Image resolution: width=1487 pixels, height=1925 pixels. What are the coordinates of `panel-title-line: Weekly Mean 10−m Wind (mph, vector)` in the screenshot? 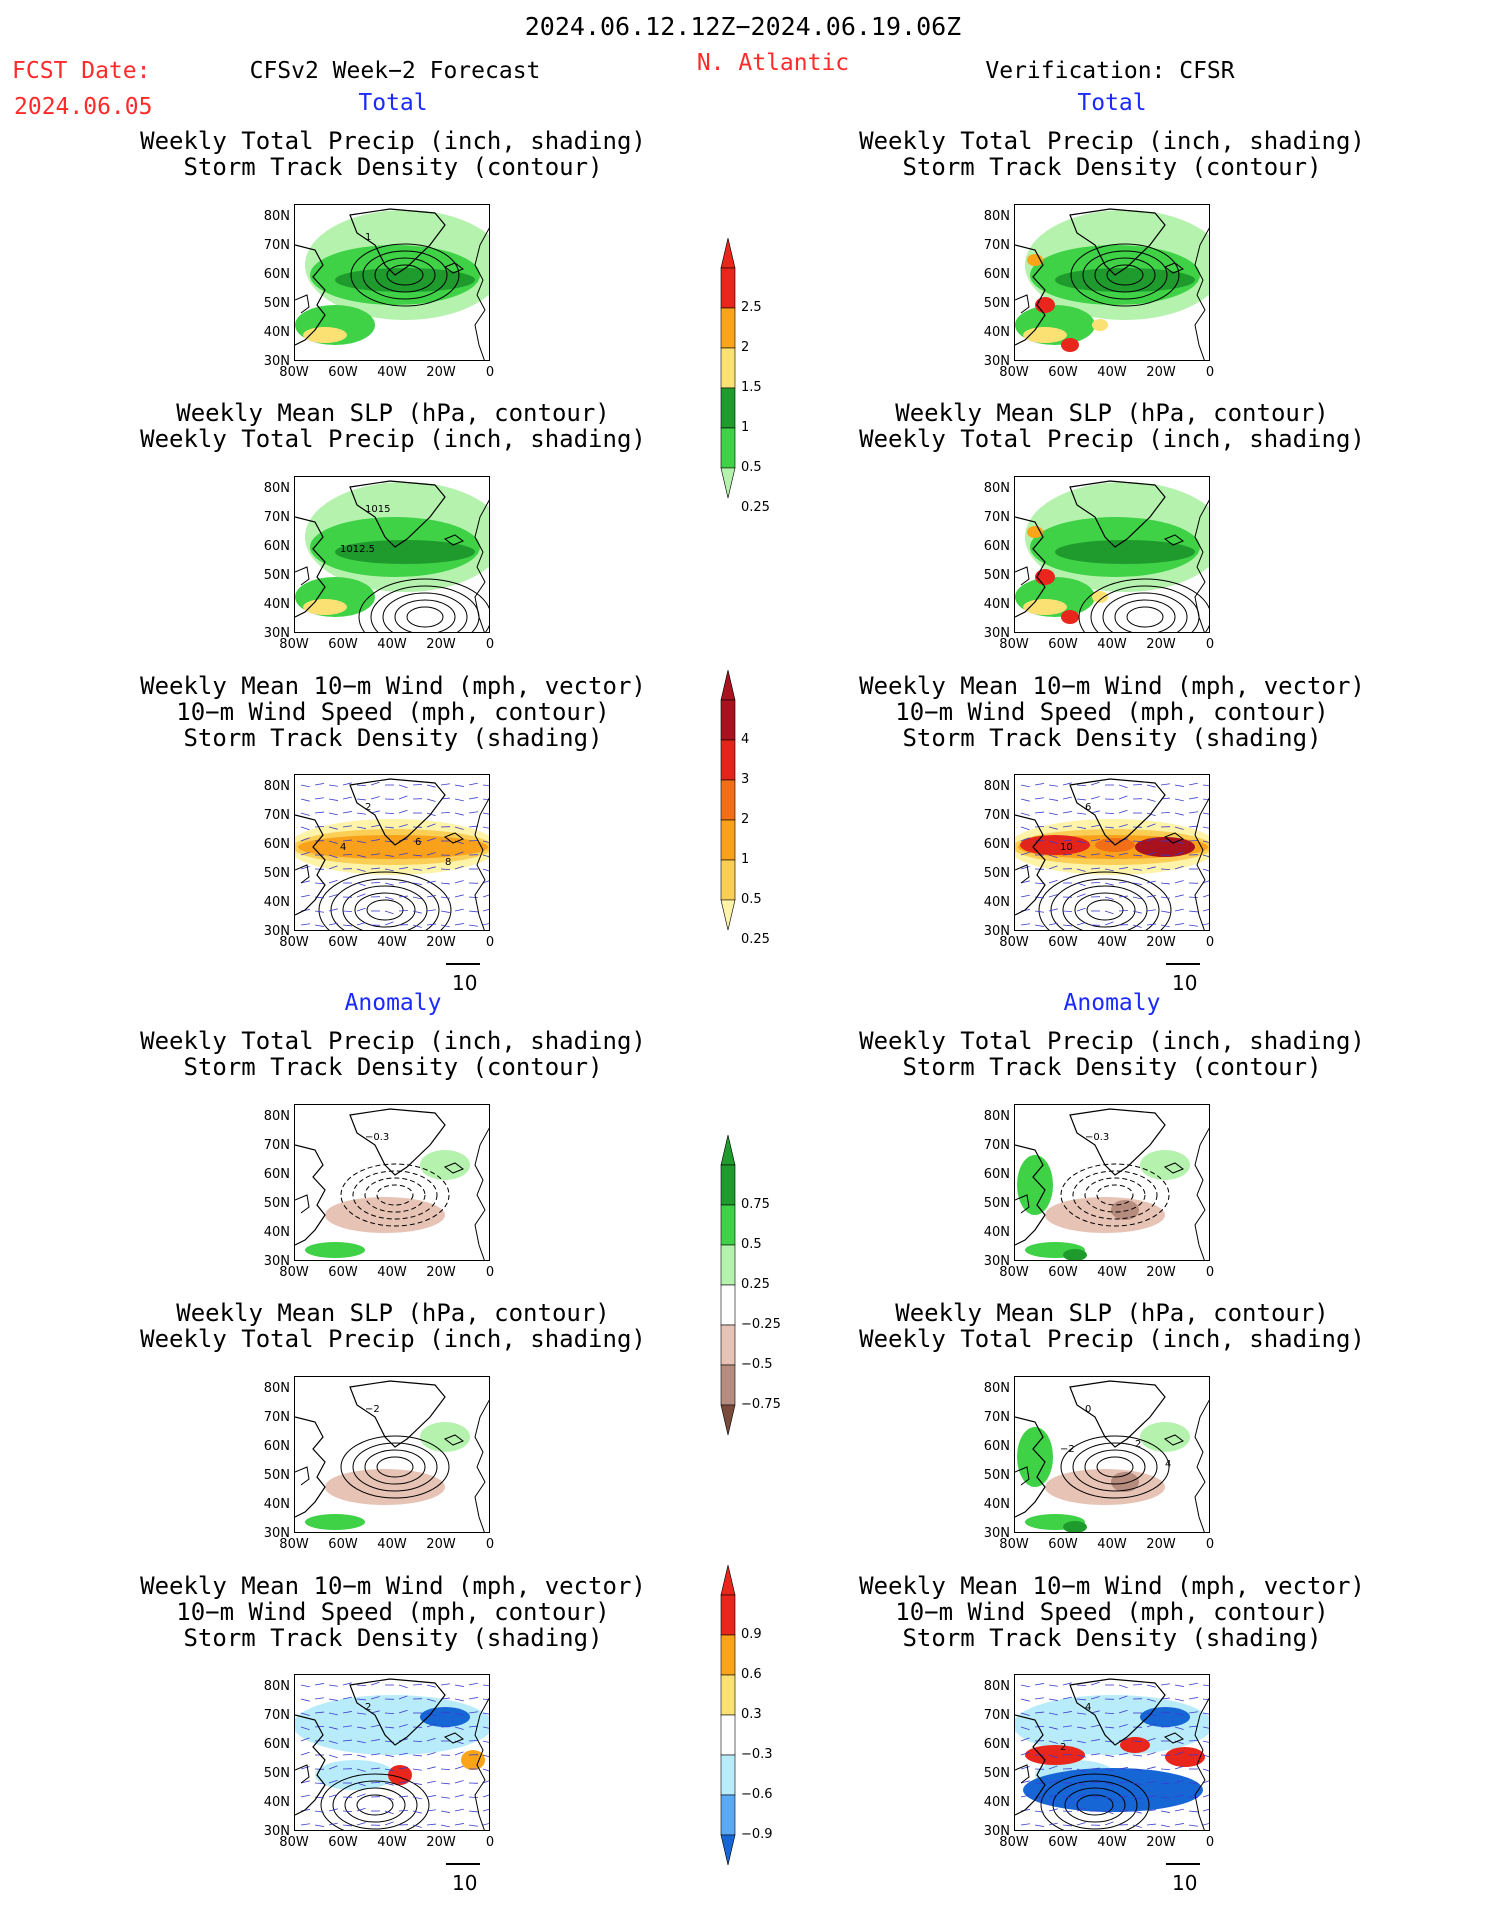 It's located at (1112, 686).